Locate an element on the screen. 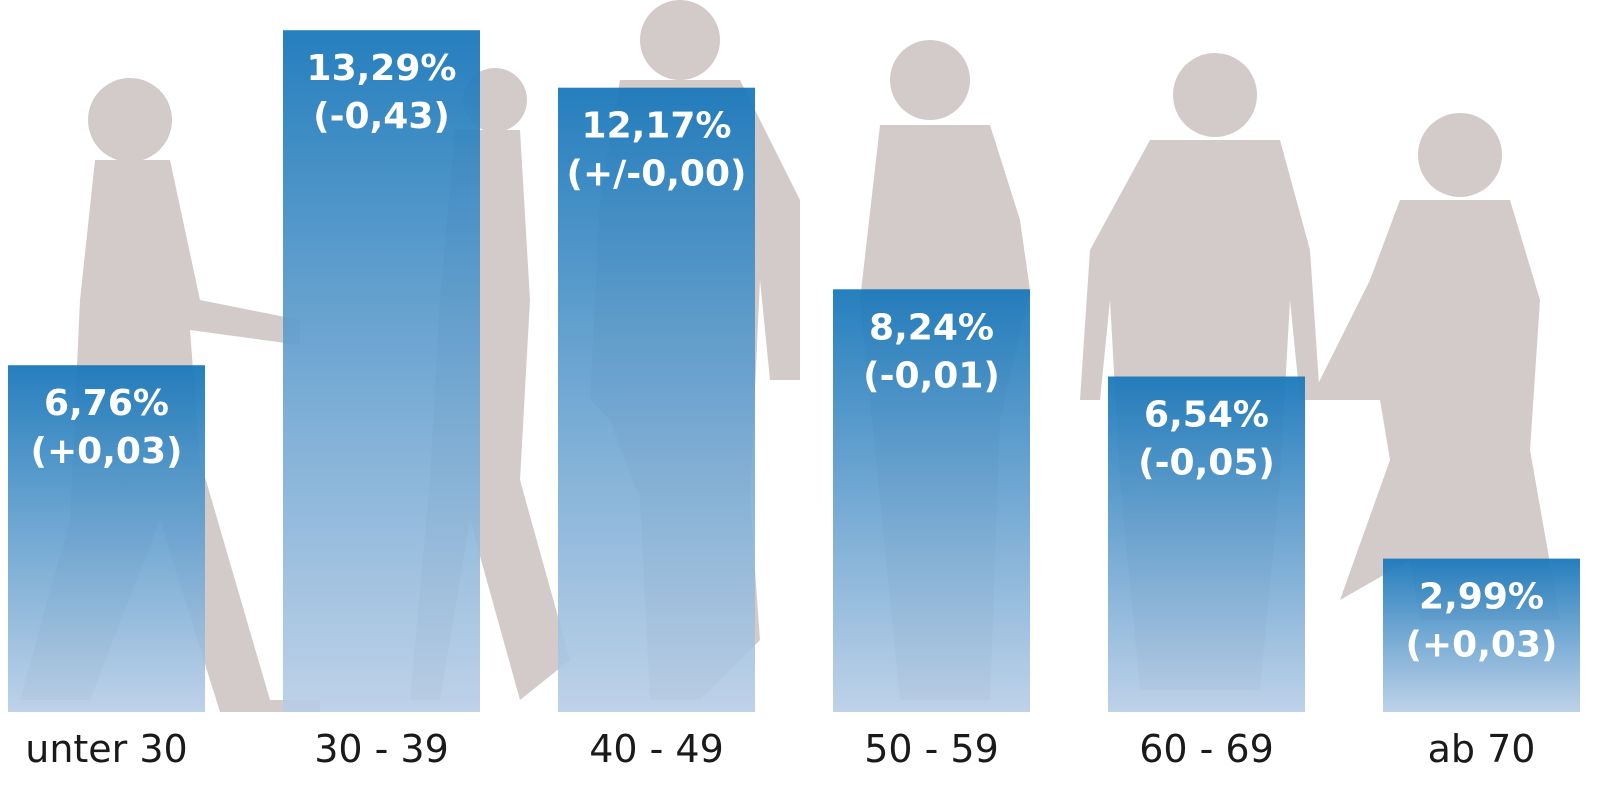 The height and width of the screenshot is (789, 1616). value-label: 12,17% is located at coordinates (657, 126).